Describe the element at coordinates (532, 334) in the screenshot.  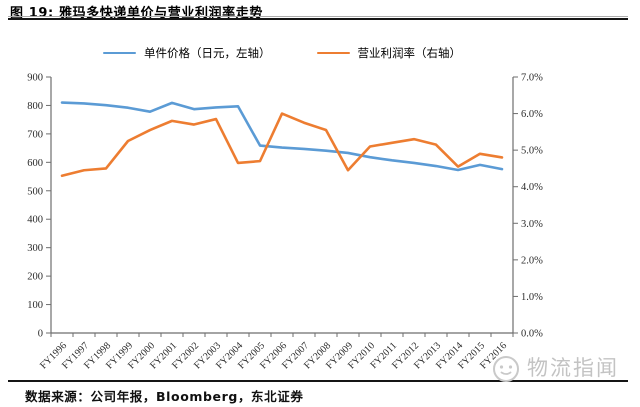
I see `right-axis-tick-label: 0.0%` at that location.